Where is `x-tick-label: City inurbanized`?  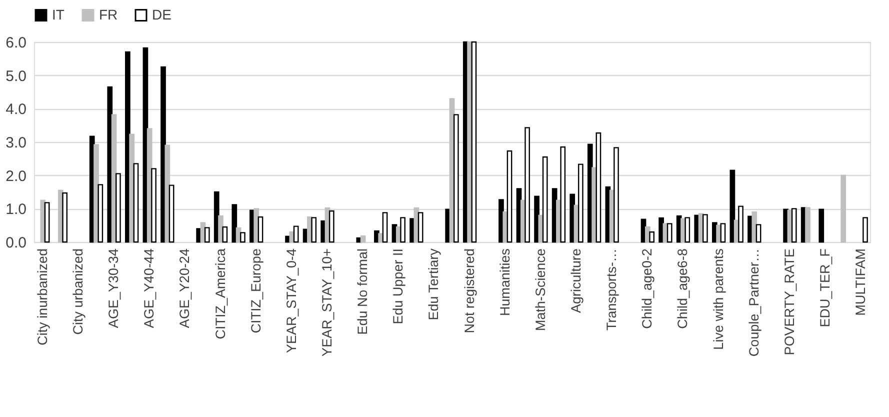 x-tick-label: City inurbanized is located at coordinates (42, 297).